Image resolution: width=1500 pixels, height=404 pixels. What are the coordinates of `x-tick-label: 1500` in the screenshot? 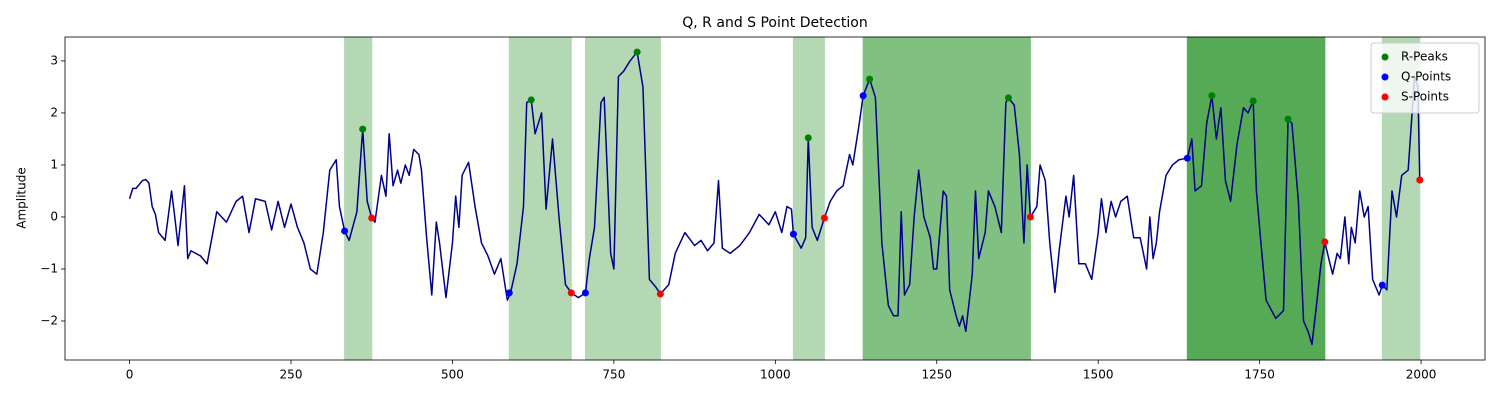 It's located at (1098, 375).